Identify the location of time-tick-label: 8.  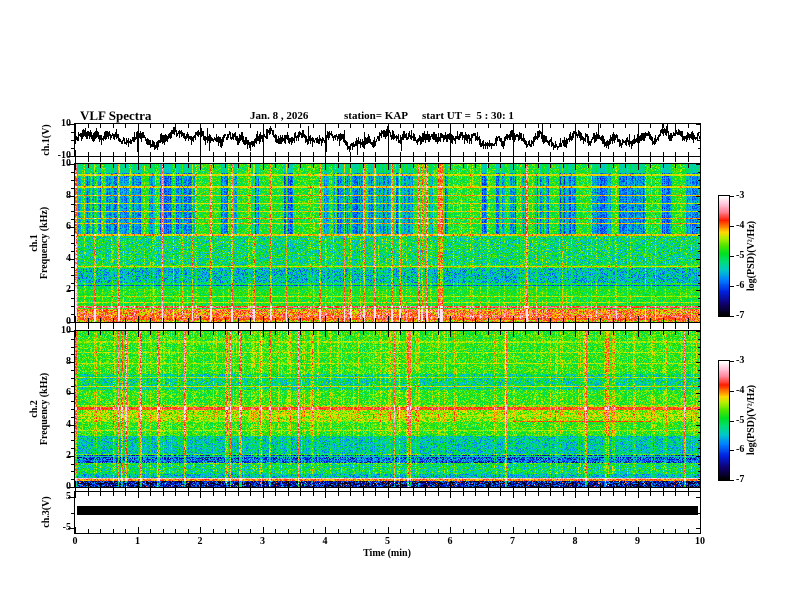
(575, 541).